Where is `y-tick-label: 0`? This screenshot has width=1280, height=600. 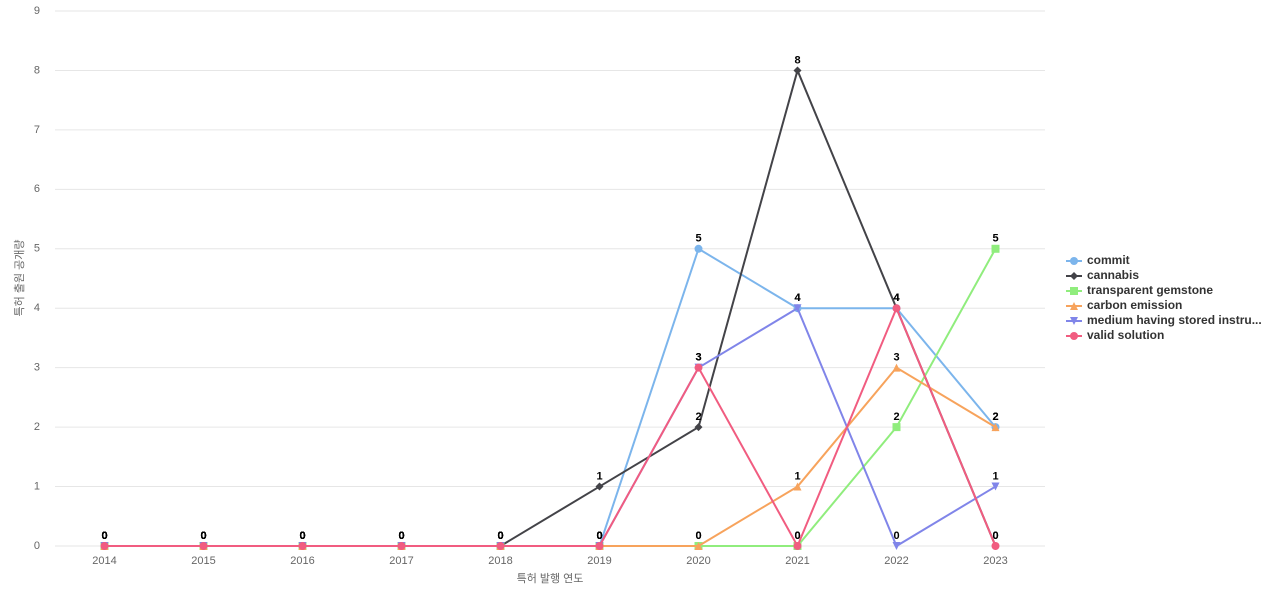
y-tick-label: 0 is located at coordinates (37, 546).